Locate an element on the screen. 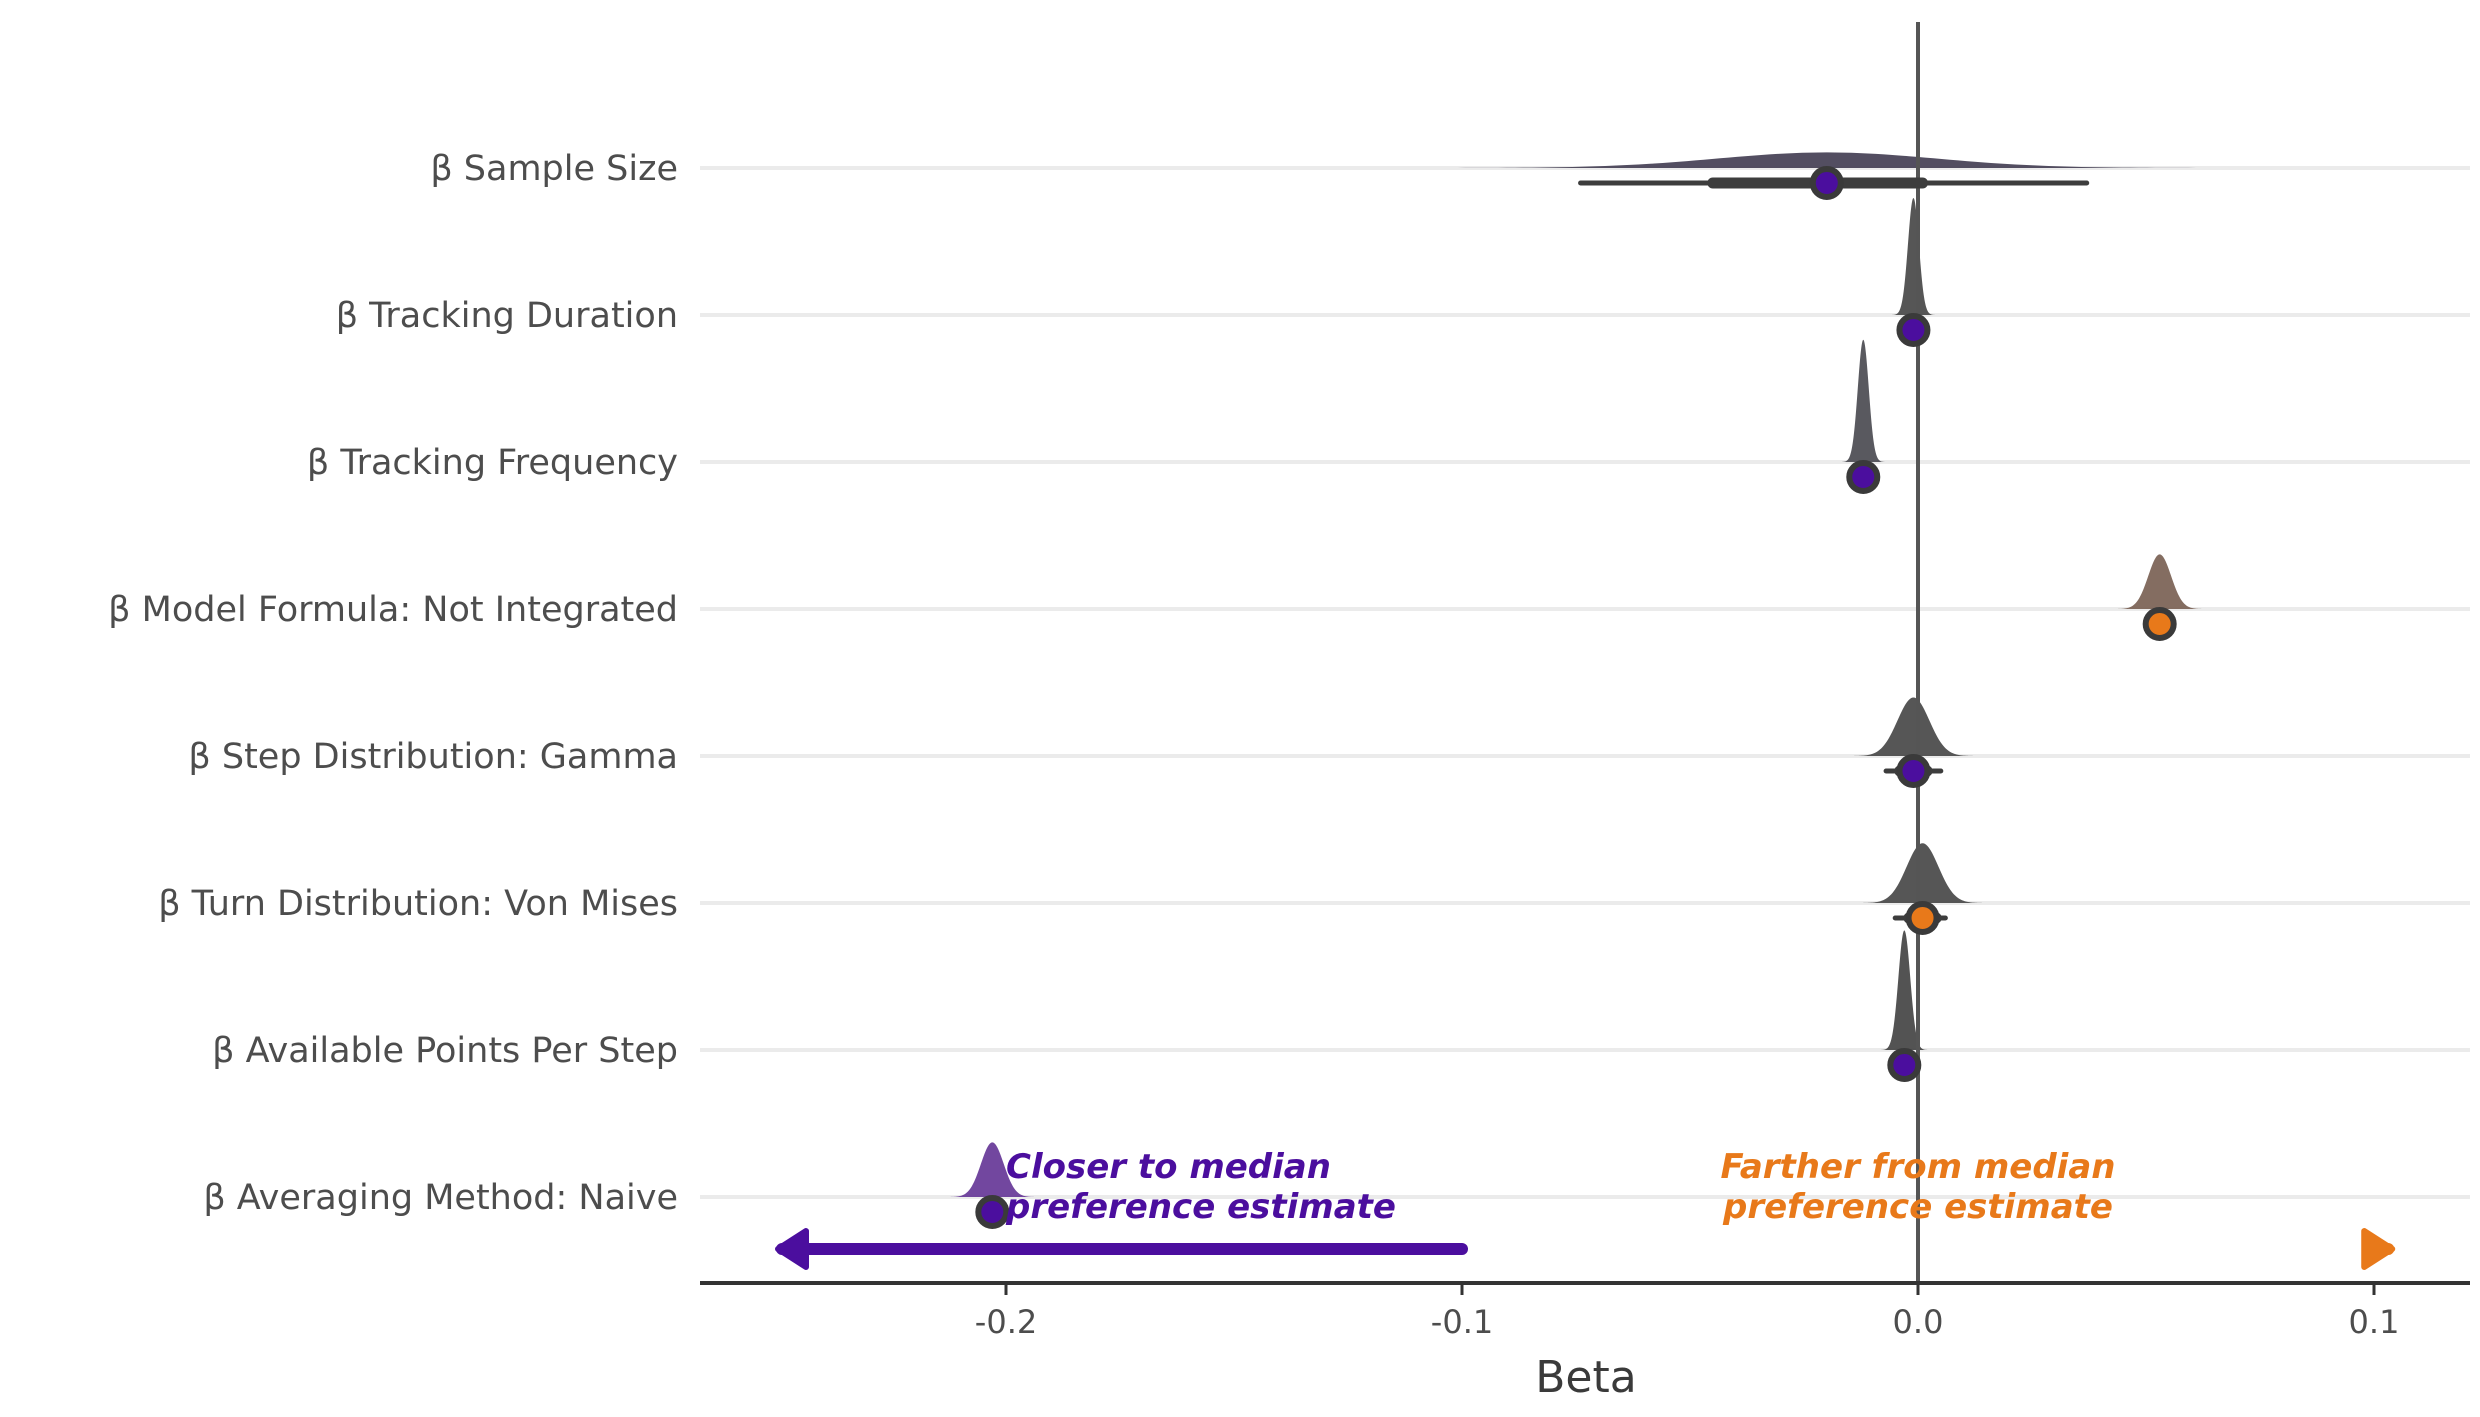 This screenshot has width=2480, height=1417. annotation-text: Farther from median preference estimate is located at coordinates (1918, 1187).